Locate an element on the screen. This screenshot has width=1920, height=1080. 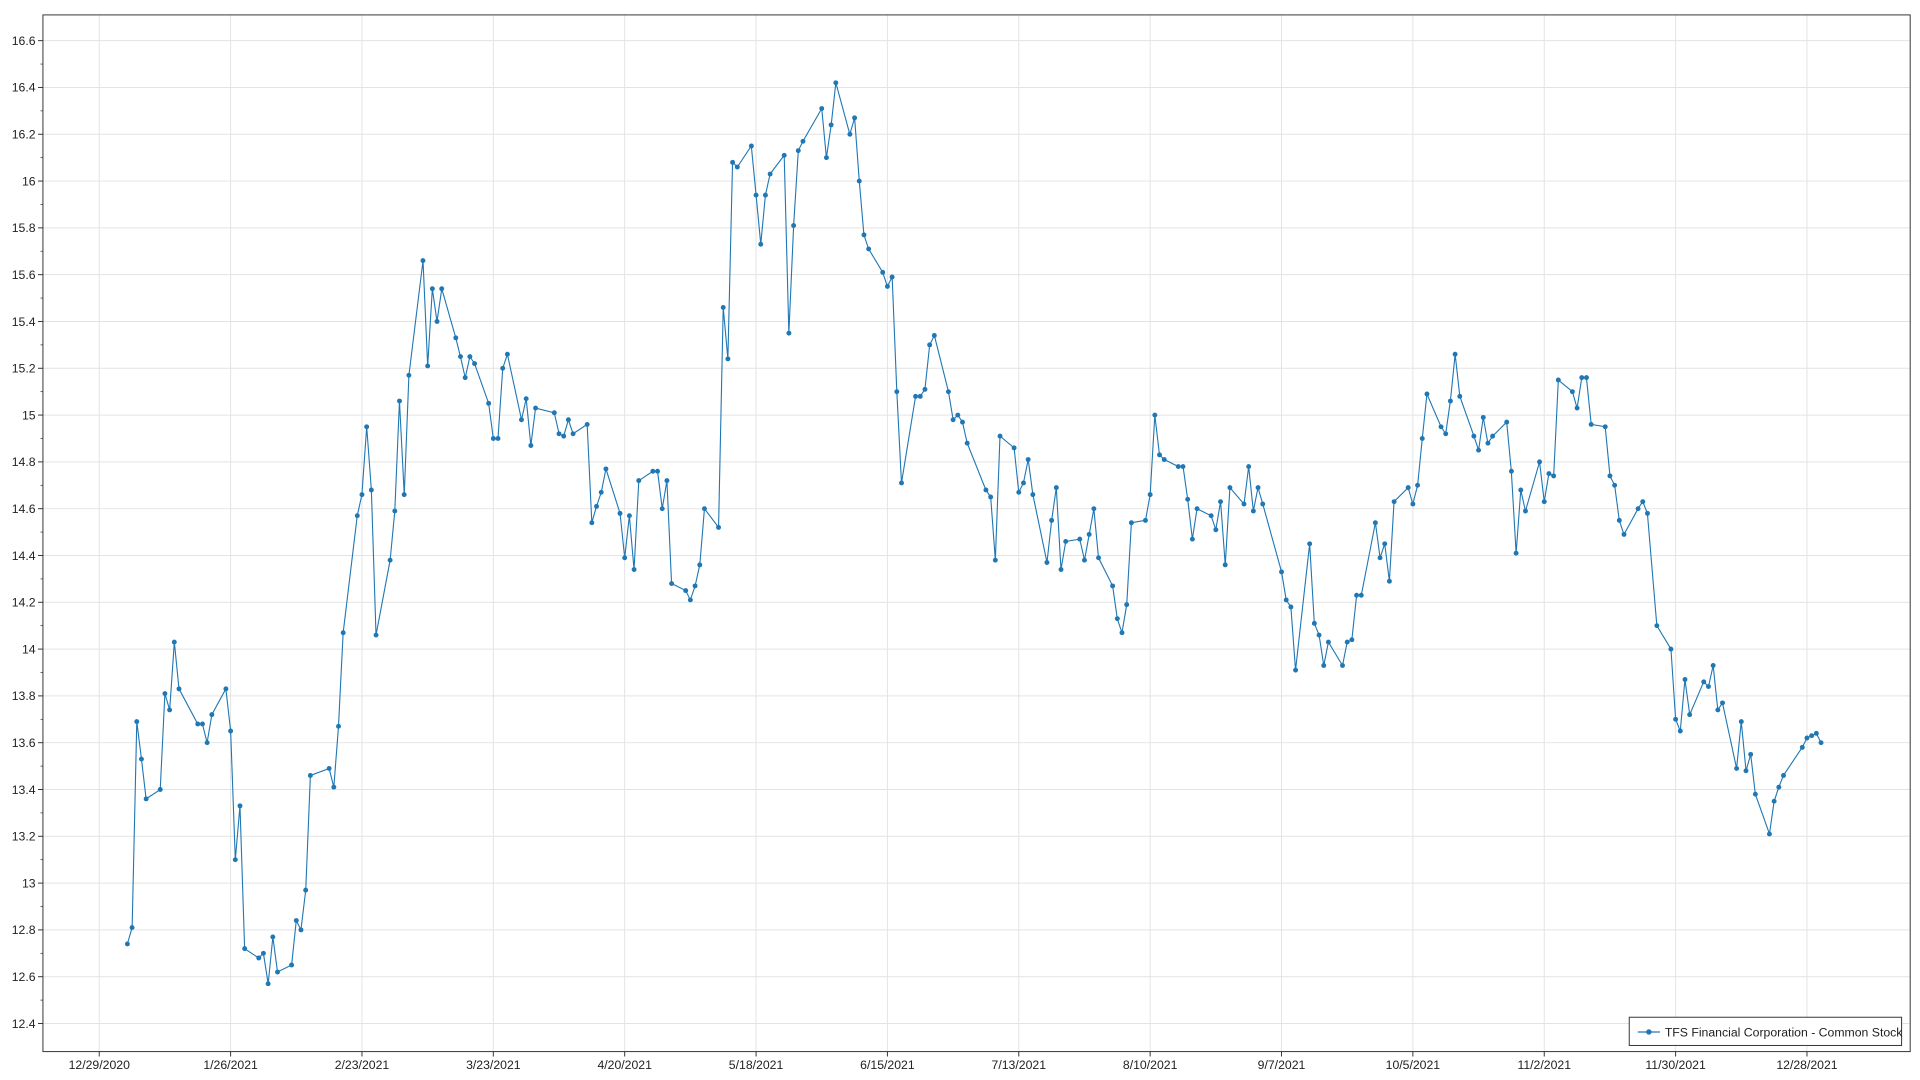
y-tick-label: 14 is located at coordinates (29, 649).